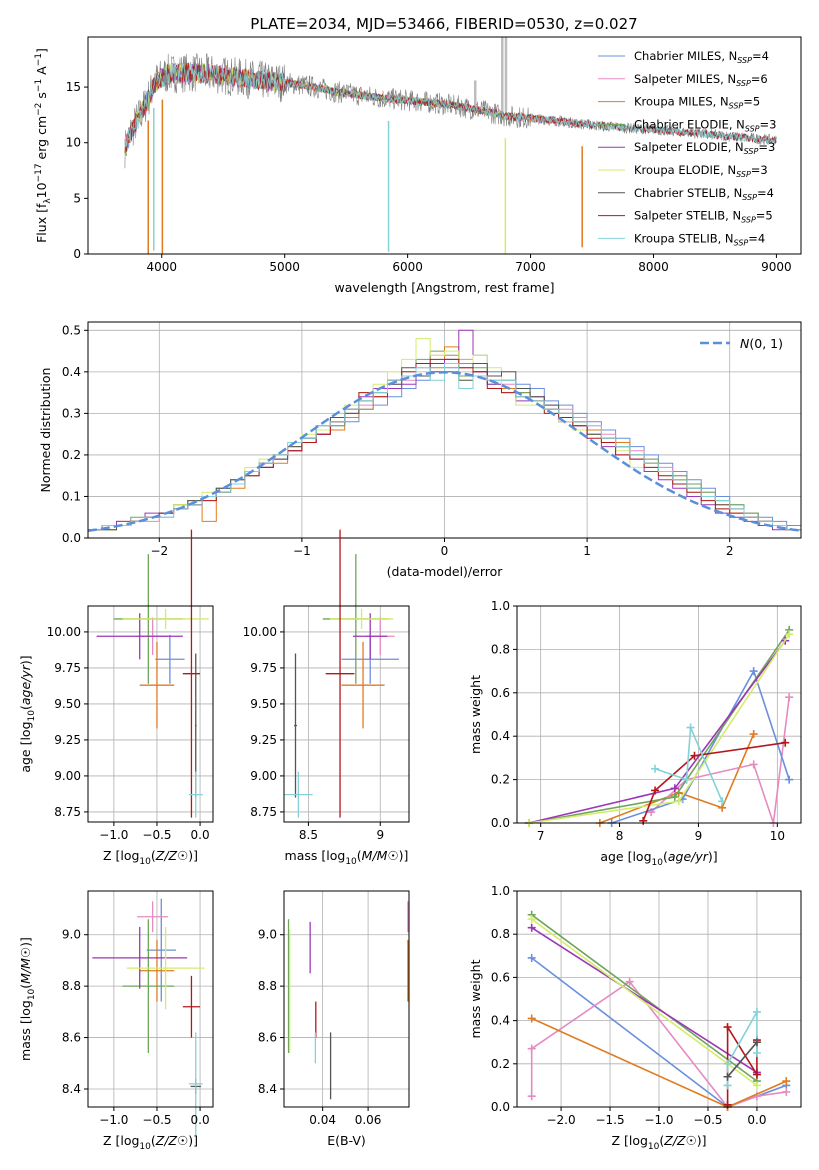  What do you see at coordinates (165, 619) in the screenshot?
I see `error-point-kroupa_elodie` at bounding box center [165, 619].